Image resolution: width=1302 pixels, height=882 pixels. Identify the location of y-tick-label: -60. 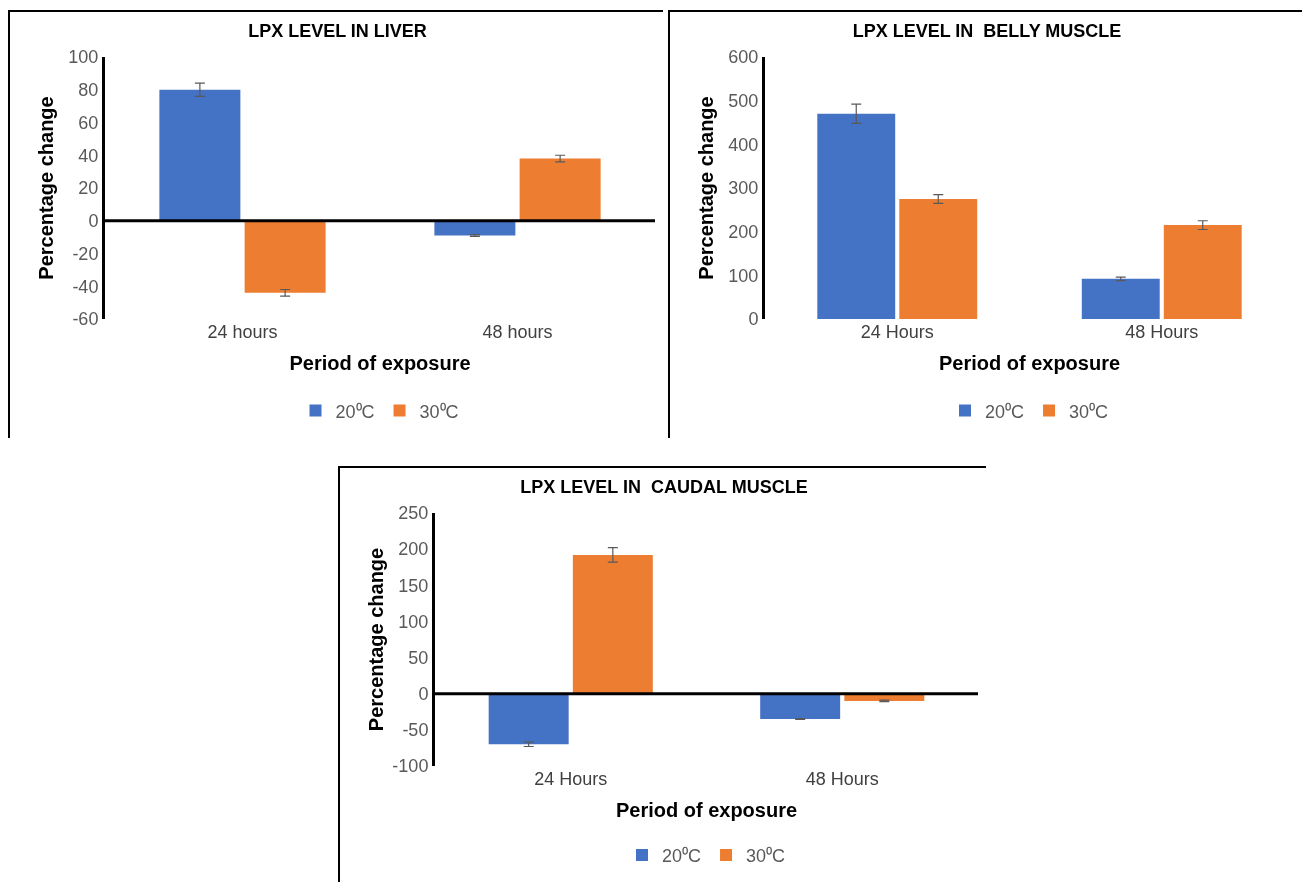
(85, 319).